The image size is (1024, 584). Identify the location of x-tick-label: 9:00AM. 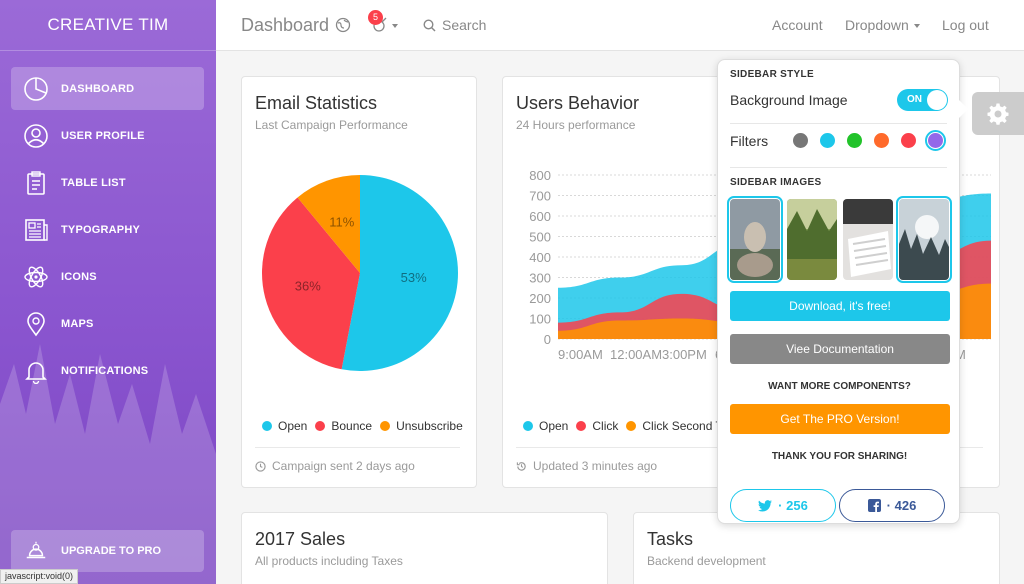
(580, 354).